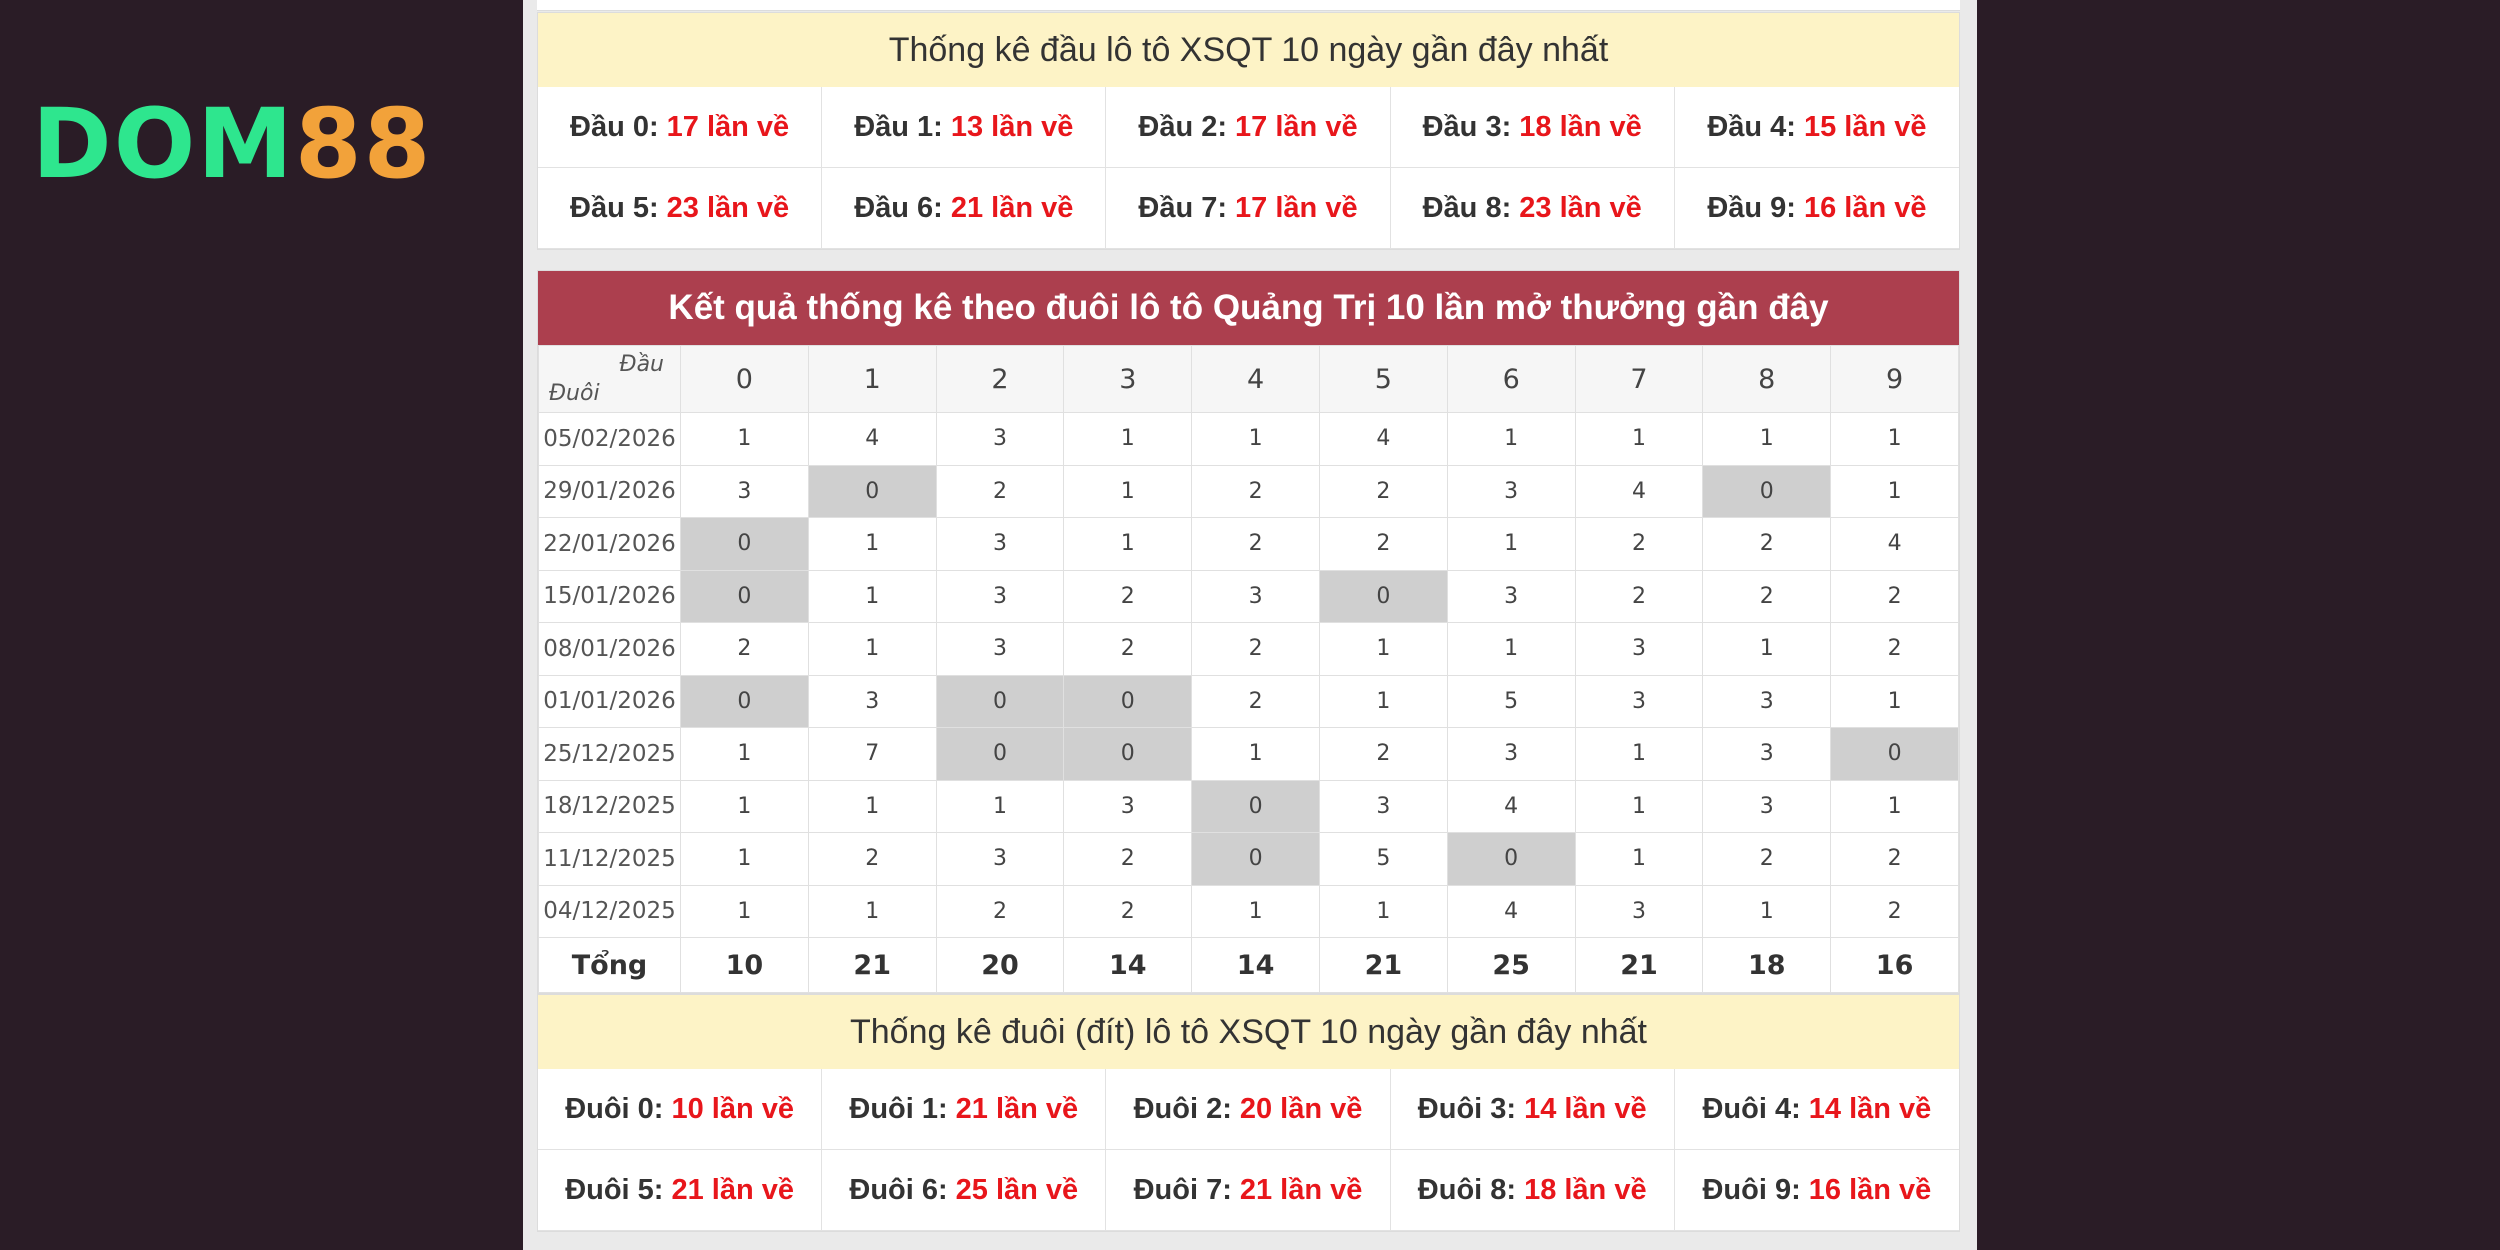  What do you see at coordinates (1012, 207) in the screenshot?
I see `dau-stat-count: 21 lần về` at bounding box center [1012, 207].